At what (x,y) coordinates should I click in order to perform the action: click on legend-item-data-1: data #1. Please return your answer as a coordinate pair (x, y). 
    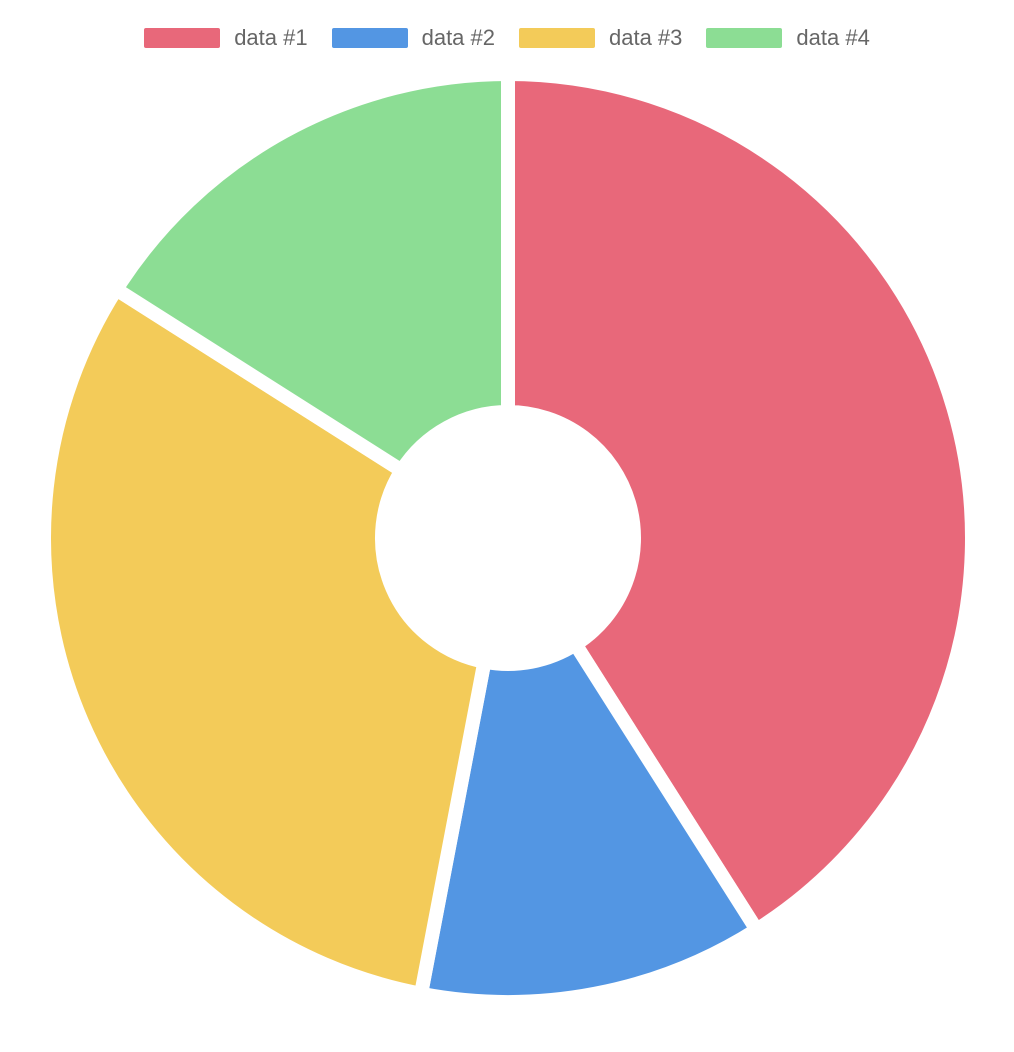
    Looking at the image, I should click on (226, 37).